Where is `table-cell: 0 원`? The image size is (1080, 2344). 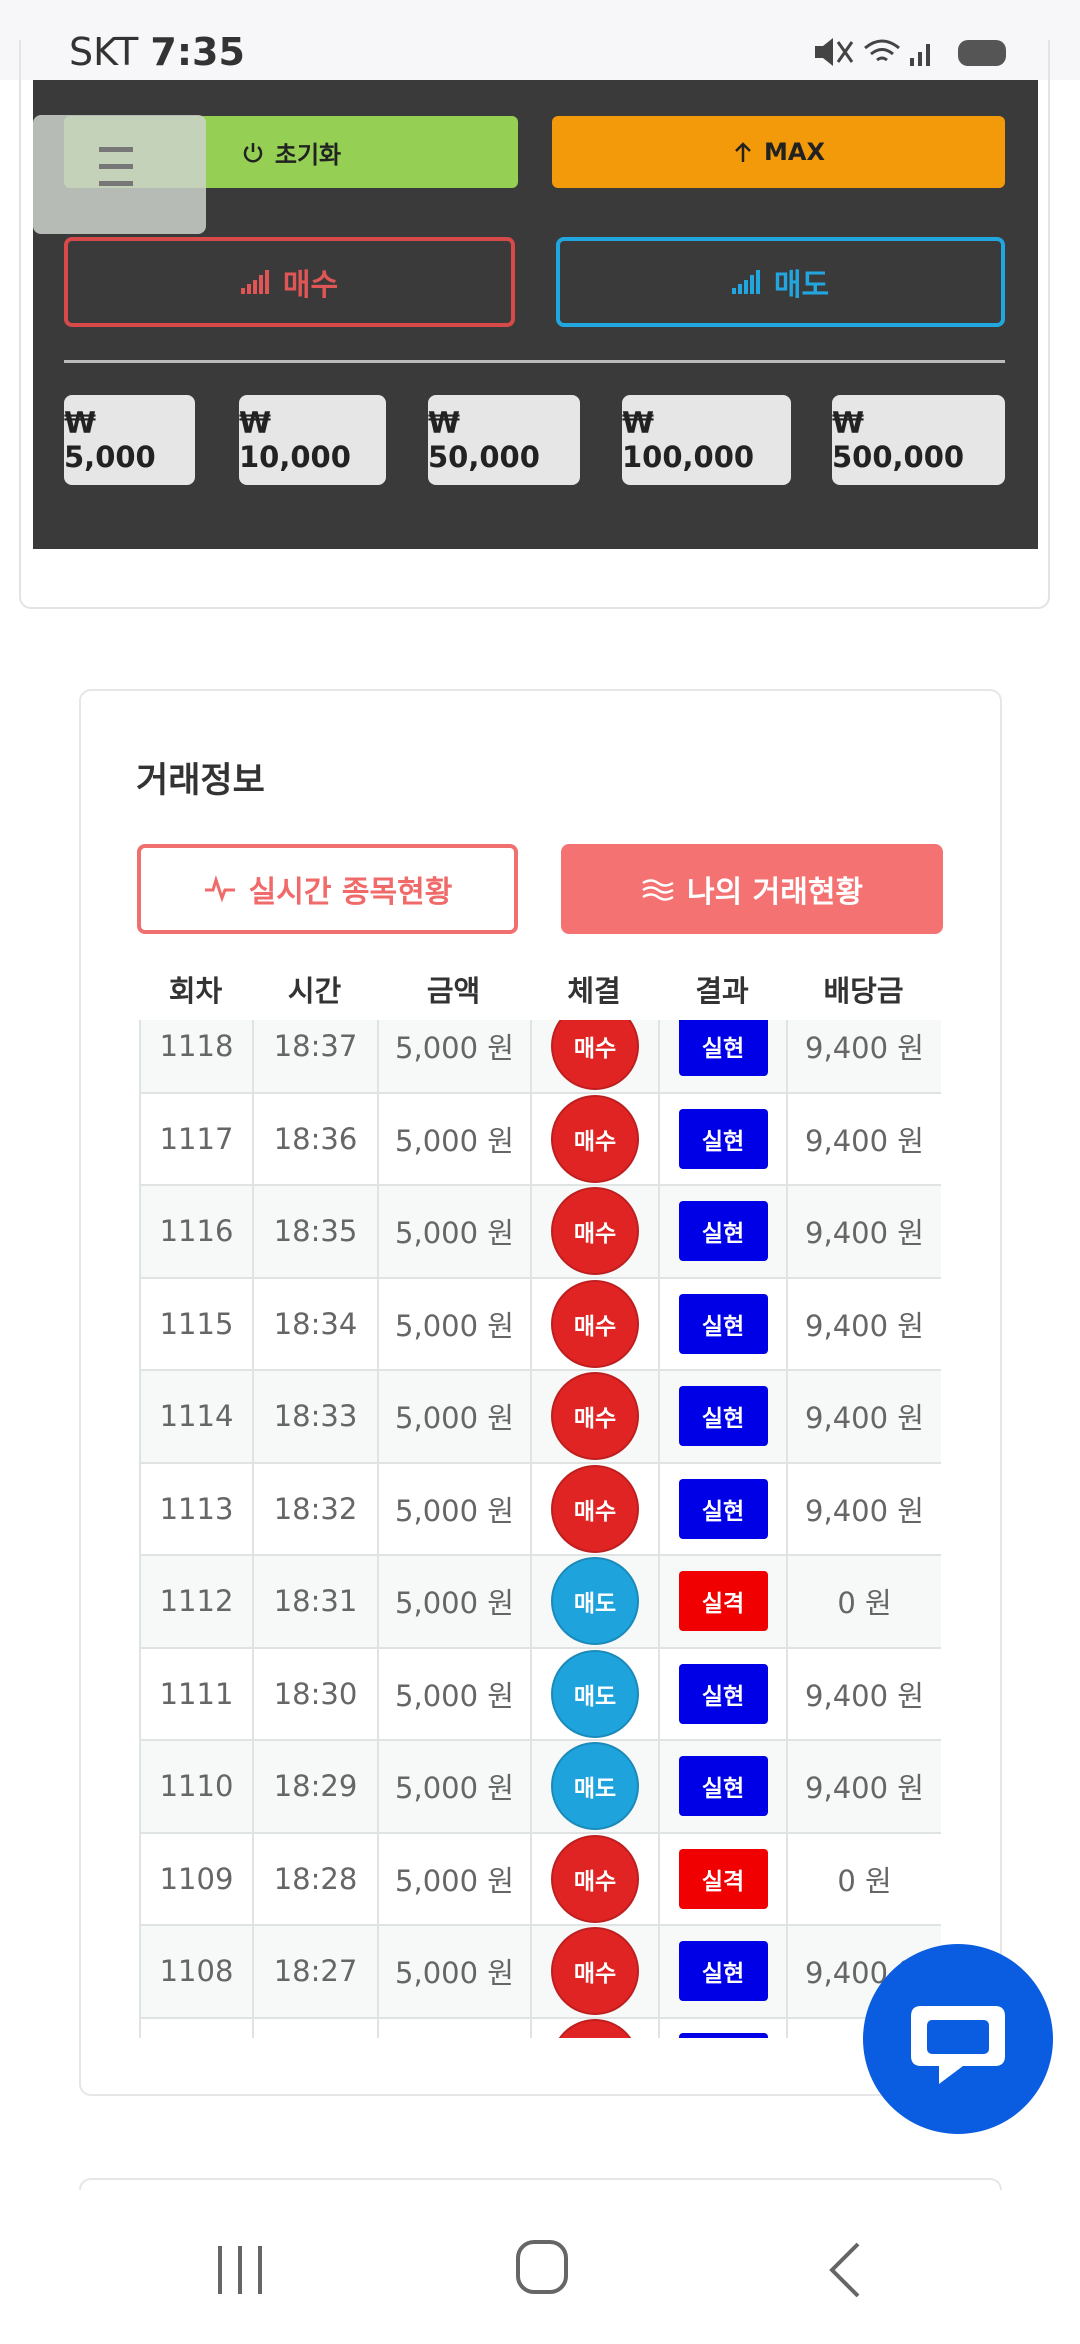
table-cell: 0 원 is located at coordinates (863, 1878).